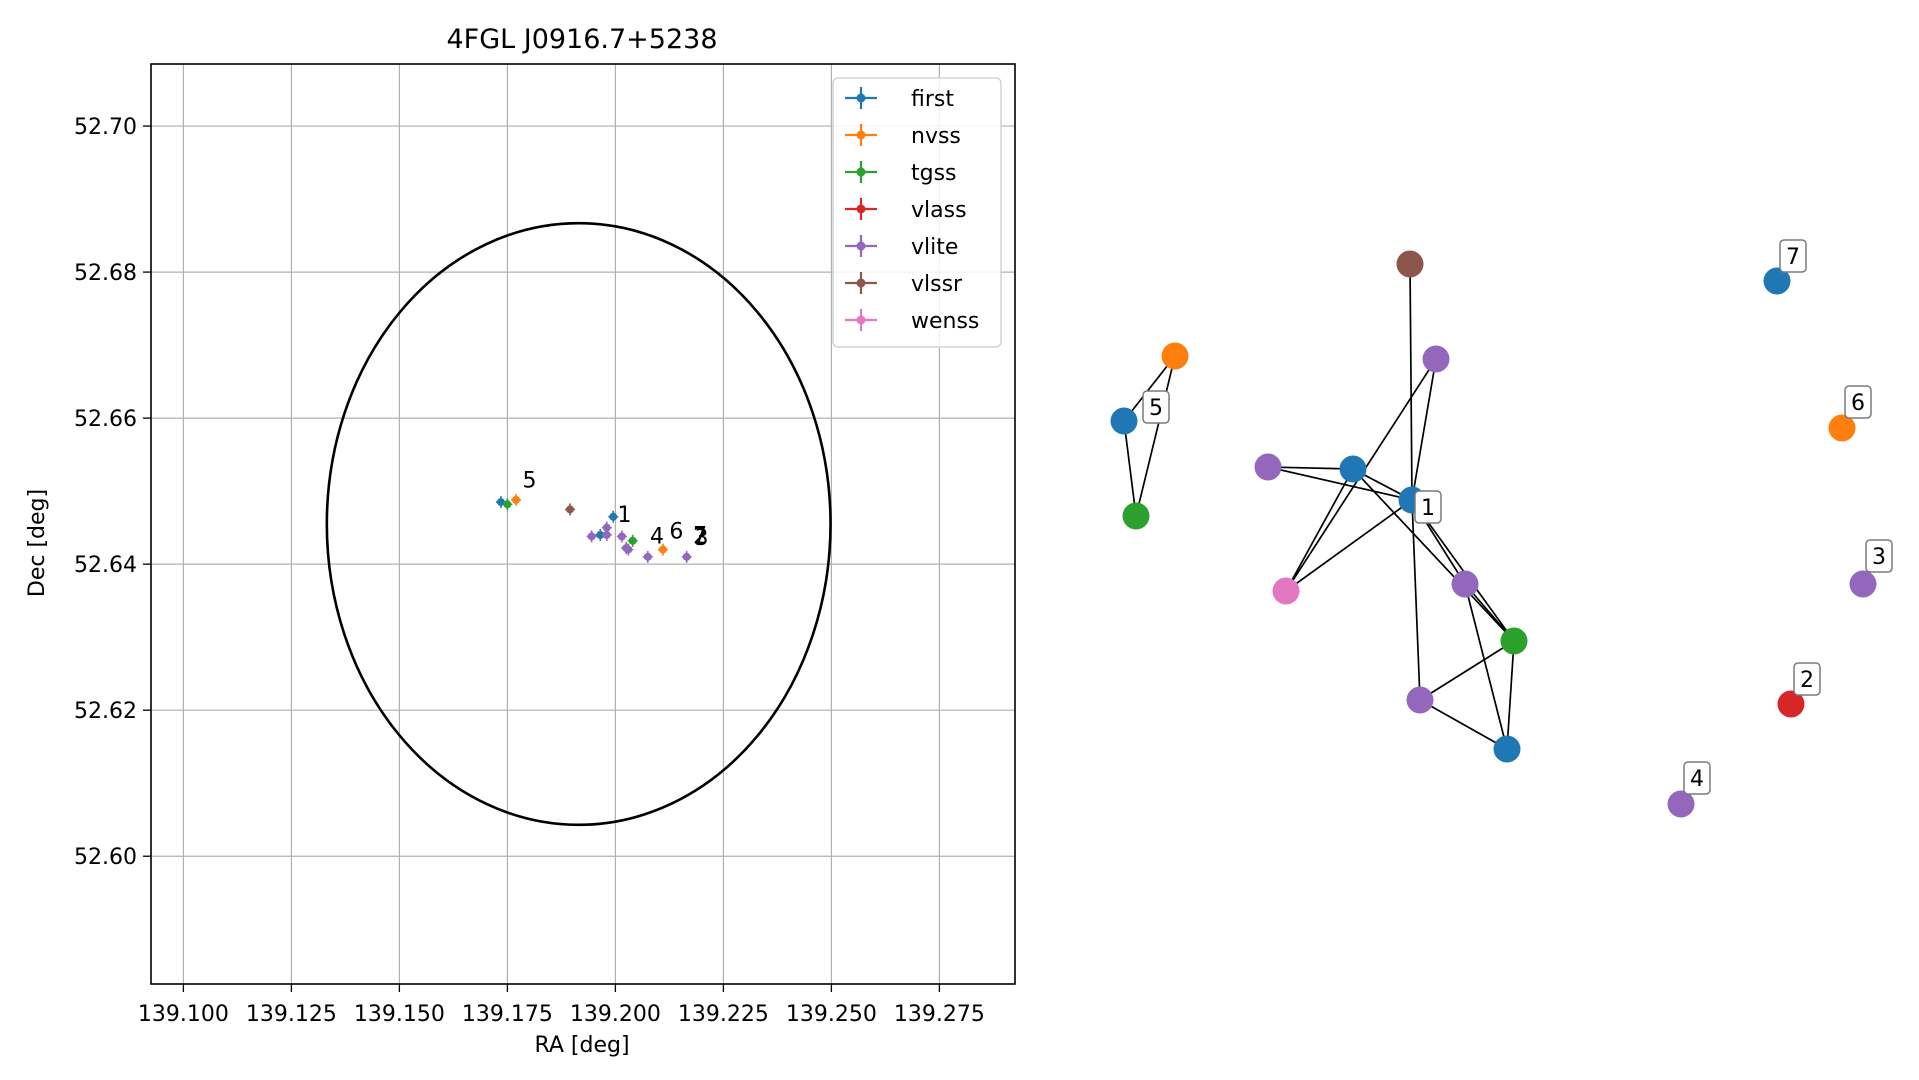  I want to click on network-node-label: 4, so click(1697, 778).